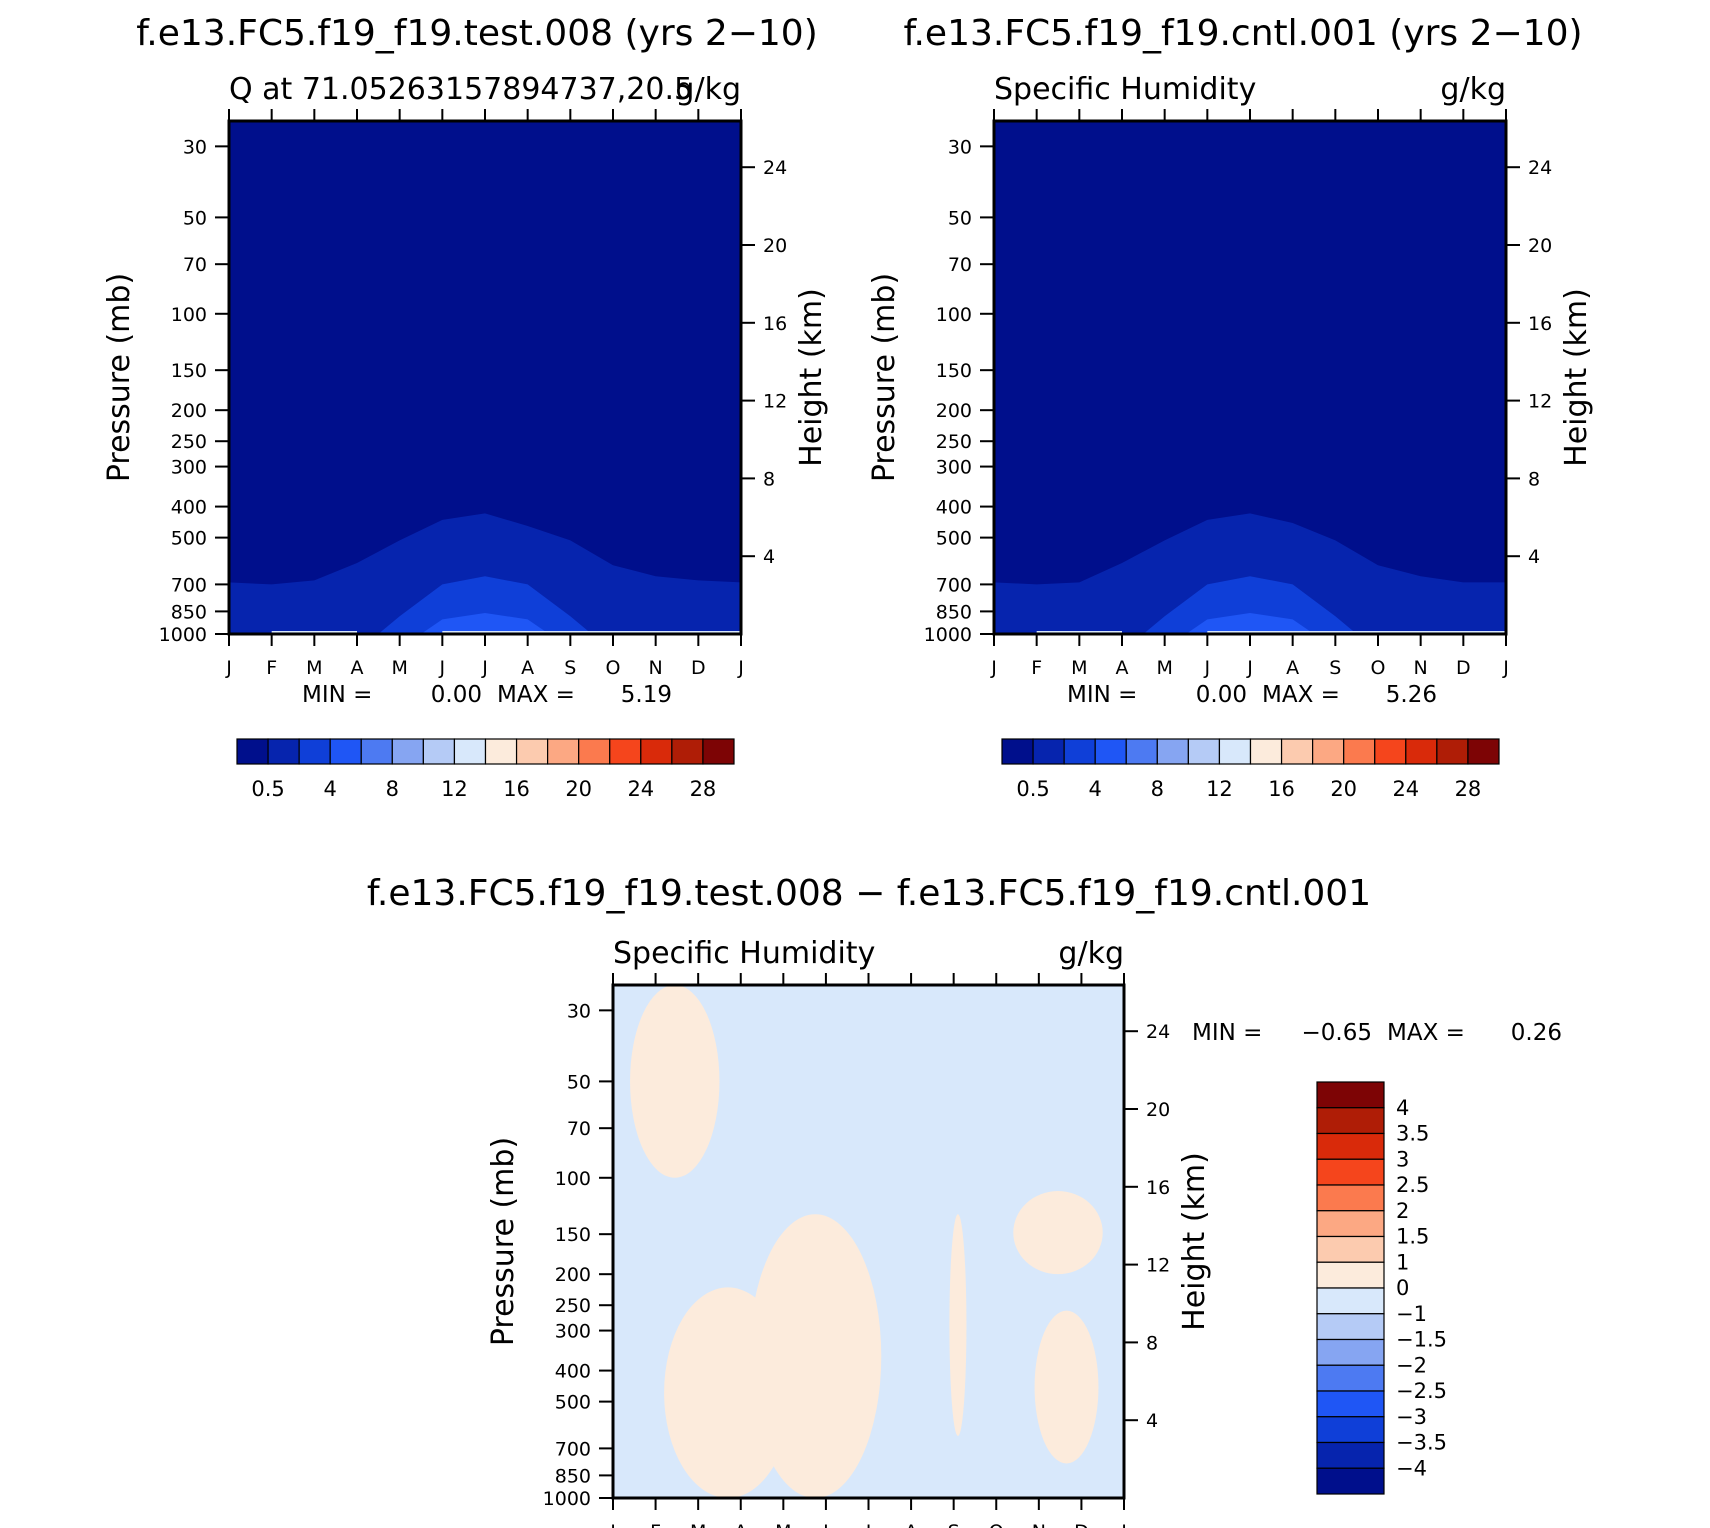  I want to click on panel-test-ytick-label: 500, so click(189, 539).